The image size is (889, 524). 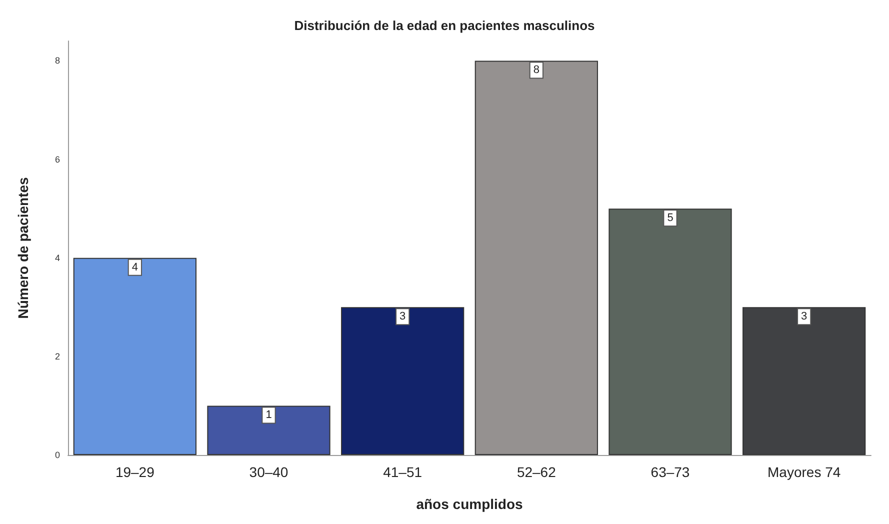 I want to click on x-tick-label: 30–40, so click(x=268, y=472).